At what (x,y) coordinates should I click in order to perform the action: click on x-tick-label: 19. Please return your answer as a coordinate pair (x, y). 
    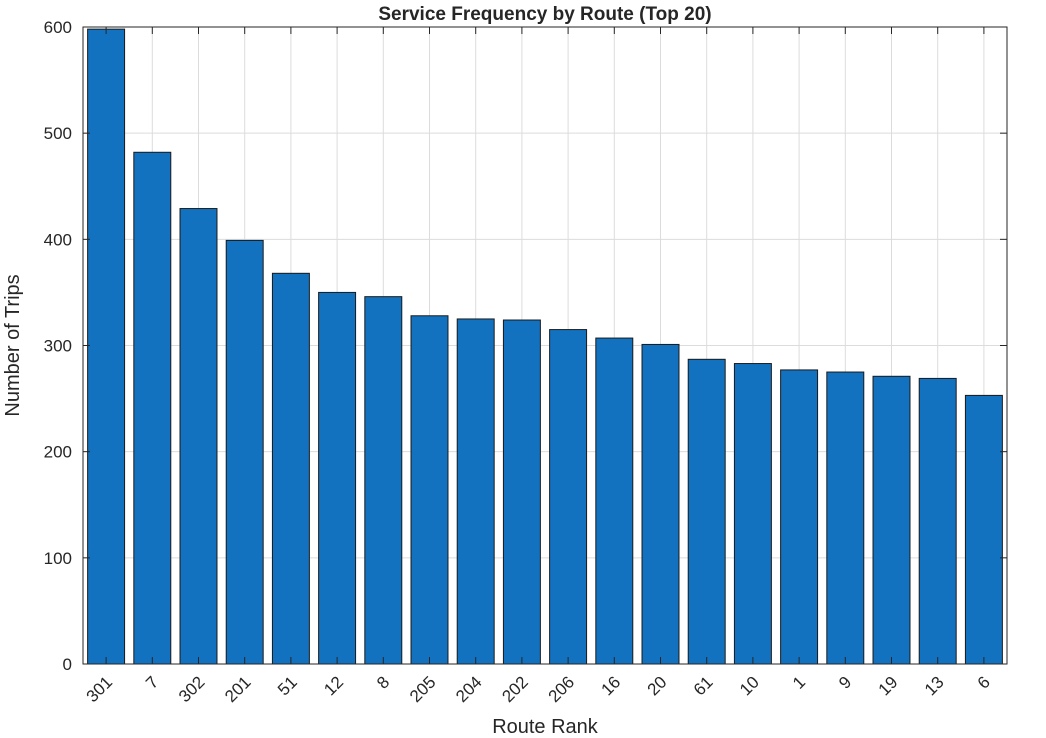
    Looking at the image, I should click on (888, 686).